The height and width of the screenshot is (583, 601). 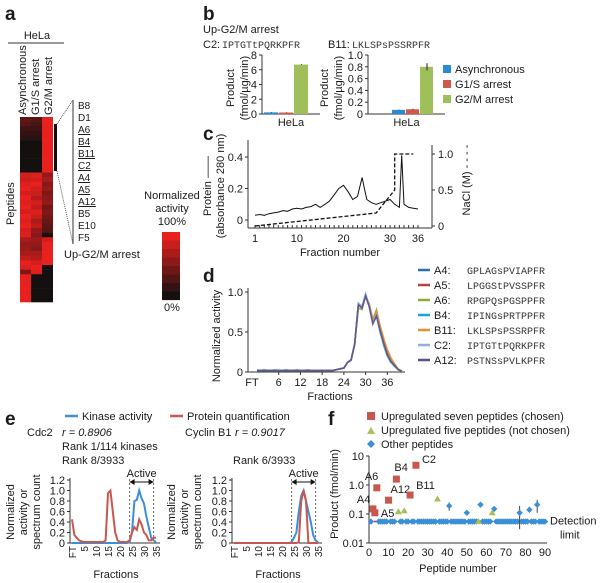 What do you see at coordinates (335, 494) in the screenshot?
I see `y-axis-label: Product (fmol/min)` at bounding box center [335, 494].